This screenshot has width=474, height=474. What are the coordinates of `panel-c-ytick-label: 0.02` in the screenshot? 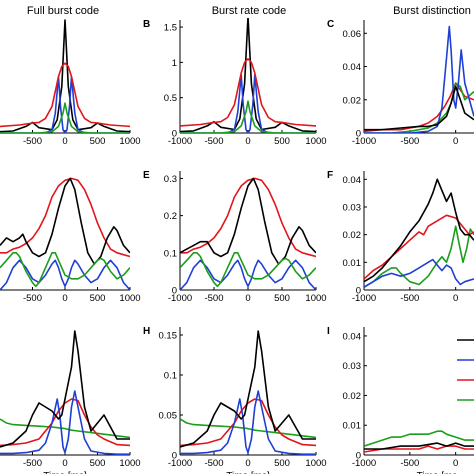 It's located at (352, 100).